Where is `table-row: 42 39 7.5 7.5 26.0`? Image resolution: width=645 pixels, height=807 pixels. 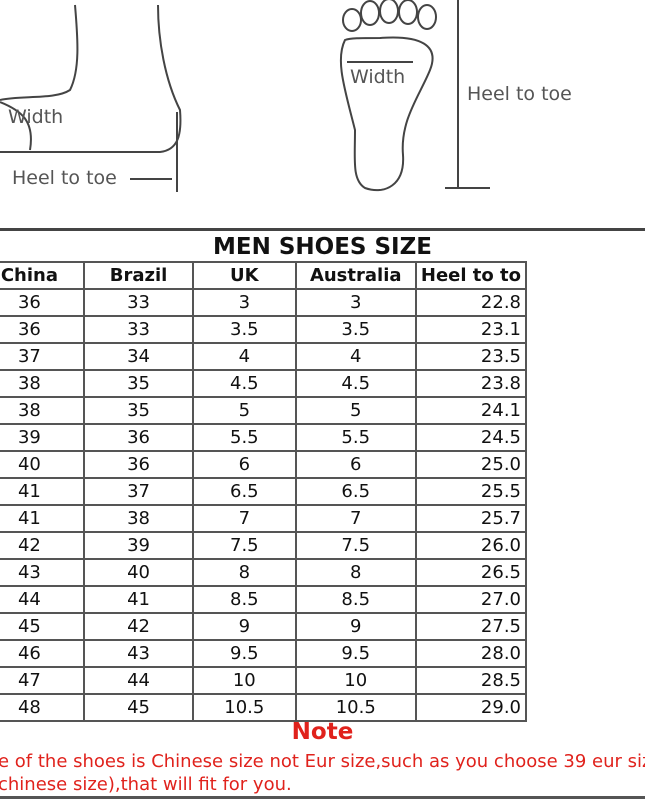
table-row: 42 39 7.5 7.5 26.0 is located at coordinates (264, 545).